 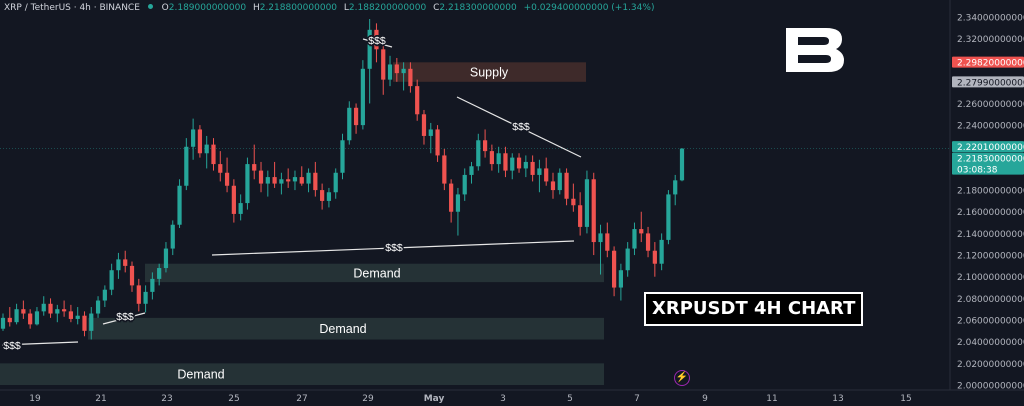 I want to click on y-tick-label: 2.040000000000, so click(x=990, y=343).